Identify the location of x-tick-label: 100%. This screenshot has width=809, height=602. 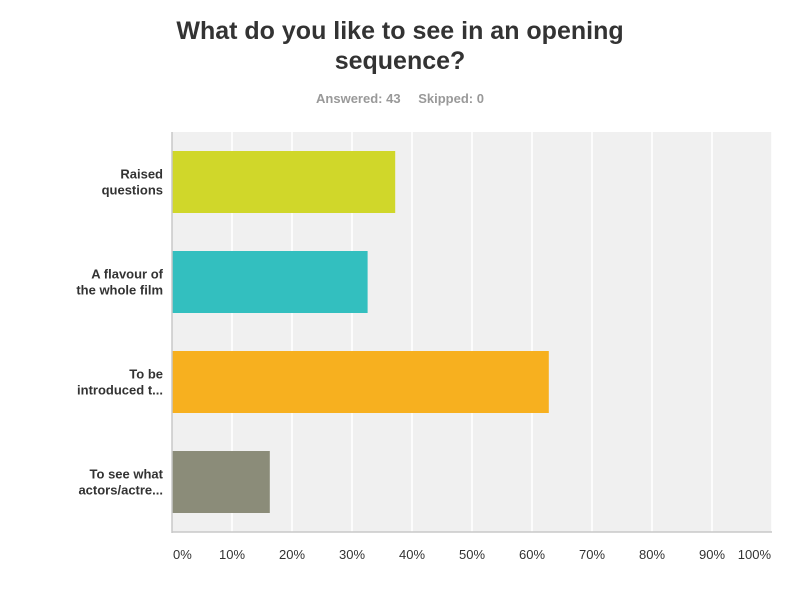
(755, 554).